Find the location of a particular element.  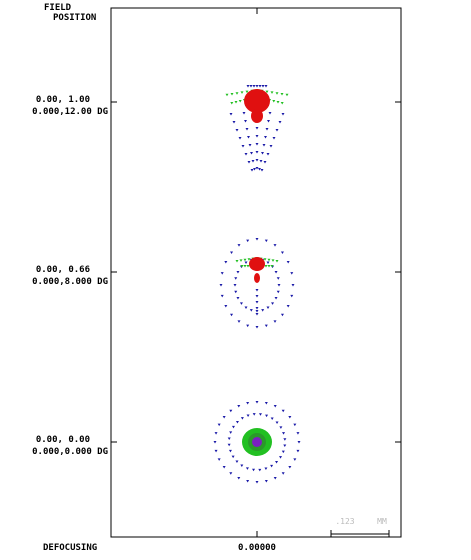

field-position: 0.00, 0.00 is located at coordinates (63, 440).